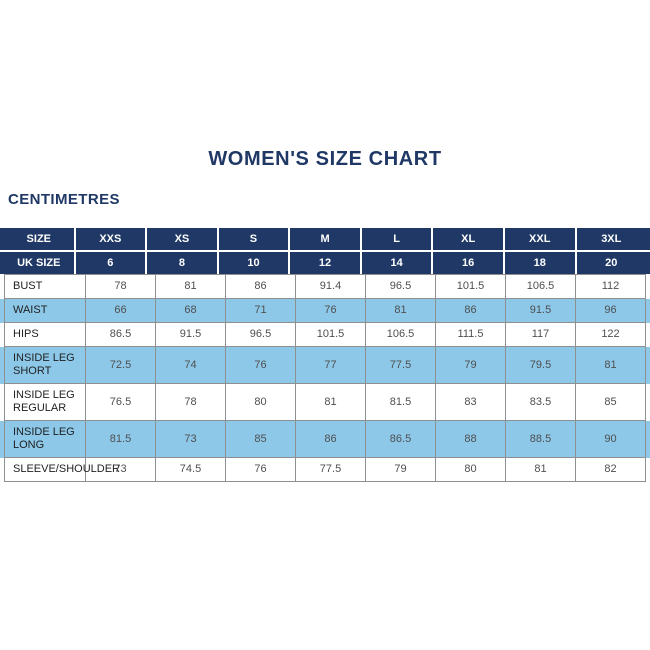 The height and width of the screenshot is (650, 650). Describe the element at coordinates (191, 311) in the screenshot. I see `value-cell: 68` at that location.